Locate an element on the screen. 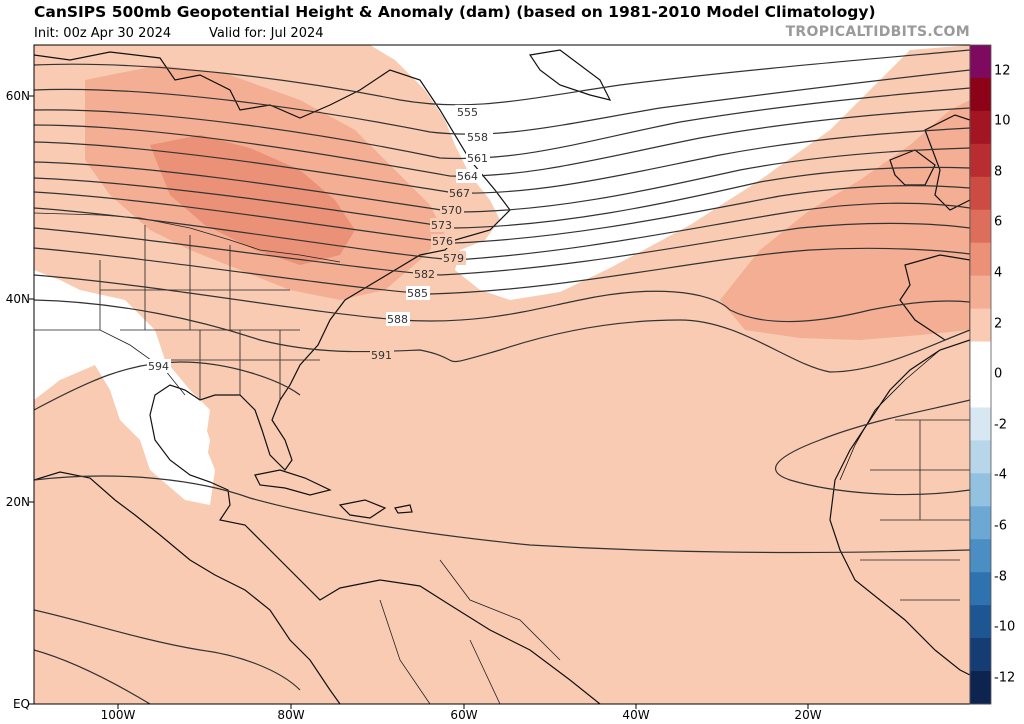  contour-label-594: 594 is located at coordinates (158, 366).